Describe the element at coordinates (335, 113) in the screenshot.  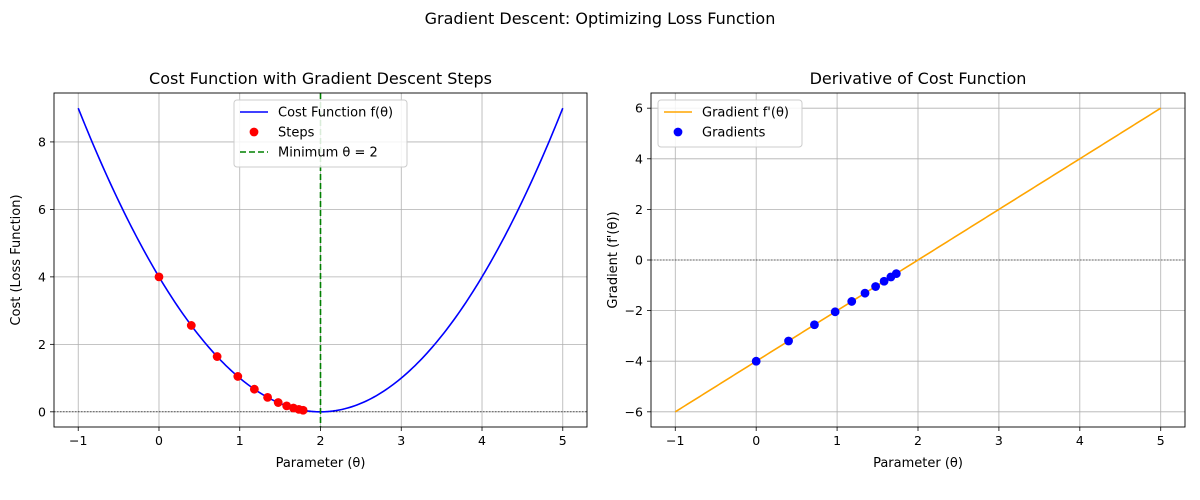
I see `legend-label: Cost Function f(θ)` at that location.